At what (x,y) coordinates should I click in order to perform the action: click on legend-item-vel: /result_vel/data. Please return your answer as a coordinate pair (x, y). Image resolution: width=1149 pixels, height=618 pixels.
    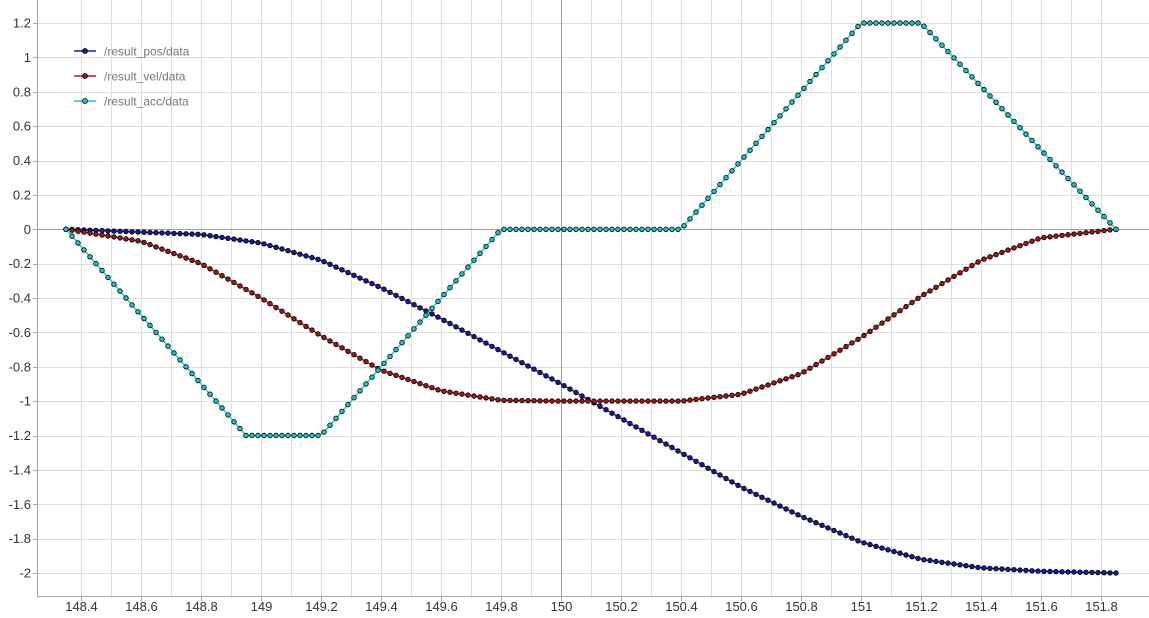
    Looking at the image, I should click on (130, 77).